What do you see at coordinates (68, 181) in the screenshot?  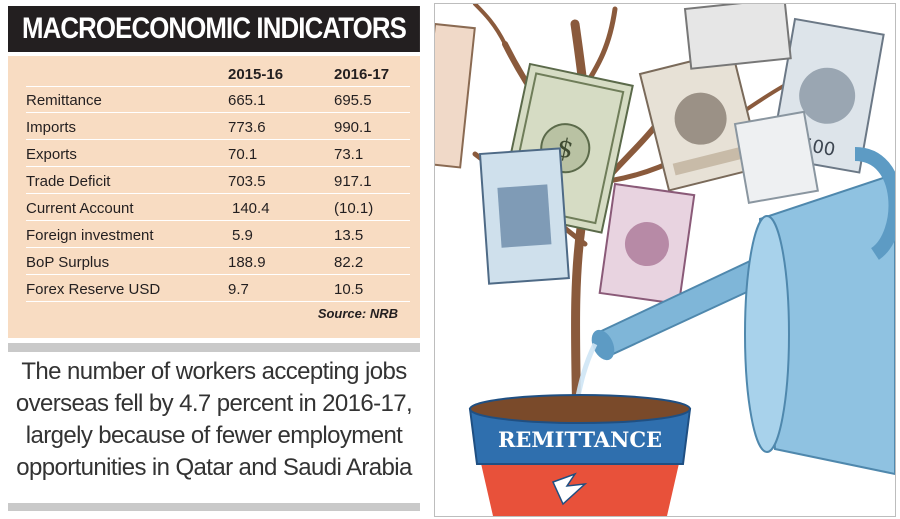 I see `row-label: Trade Deficit` at bounding box center [68, 181].